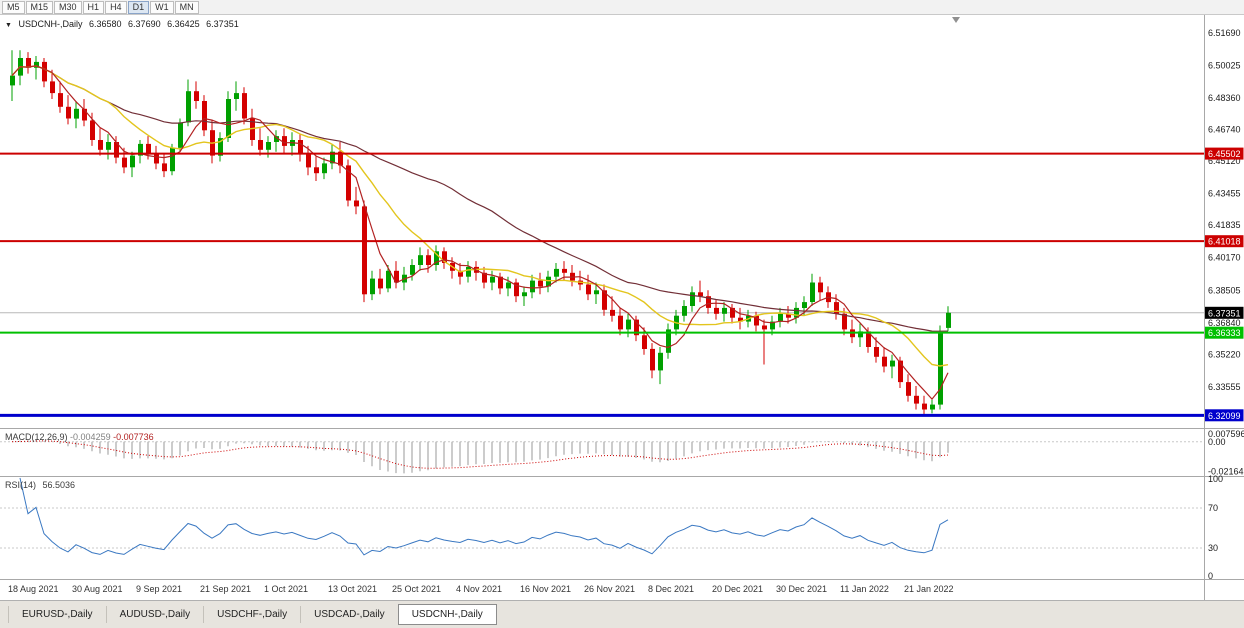 The width and height of the screenshot is (1244, 628). I want to click on svg-text: 6.51690, so click(1224, 33).